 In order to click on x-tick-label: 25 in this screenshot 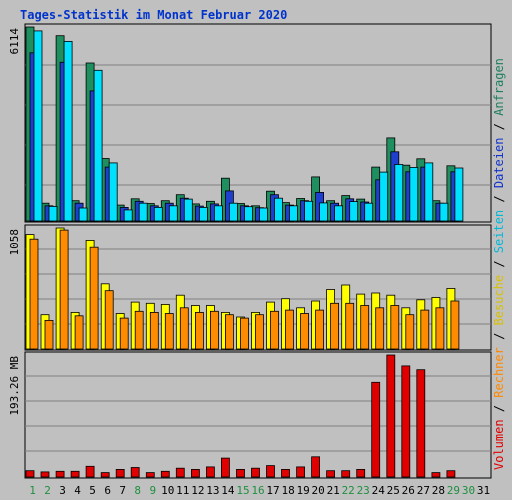, I will do `click(393, 490)`.